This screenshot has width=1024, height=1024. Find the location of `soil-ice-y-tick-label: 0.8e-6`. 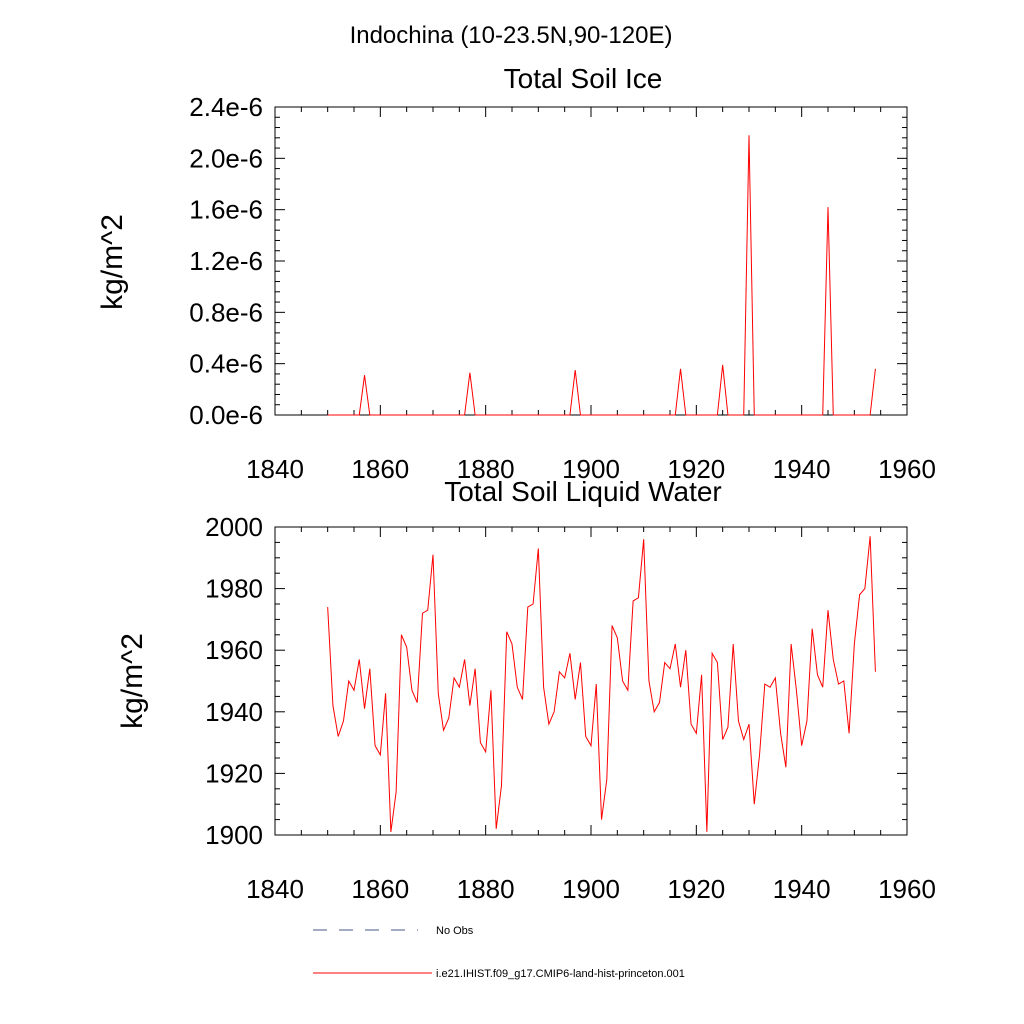

soil-ice-y-tick-label: 0.8e-6 is located at coordinates (226, 312).